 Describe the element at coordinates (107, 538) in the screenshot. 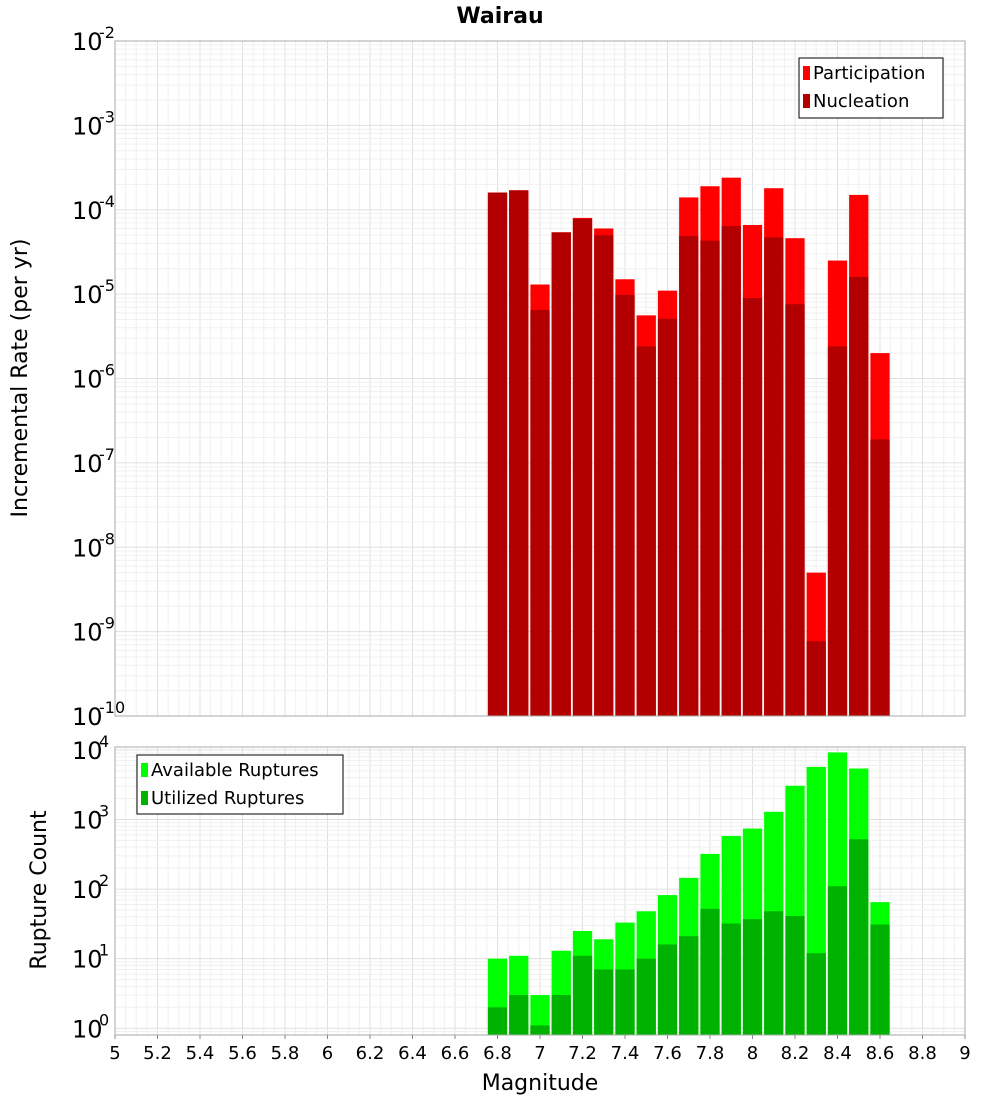

I see `y-tick-exponent: -8` at that location.